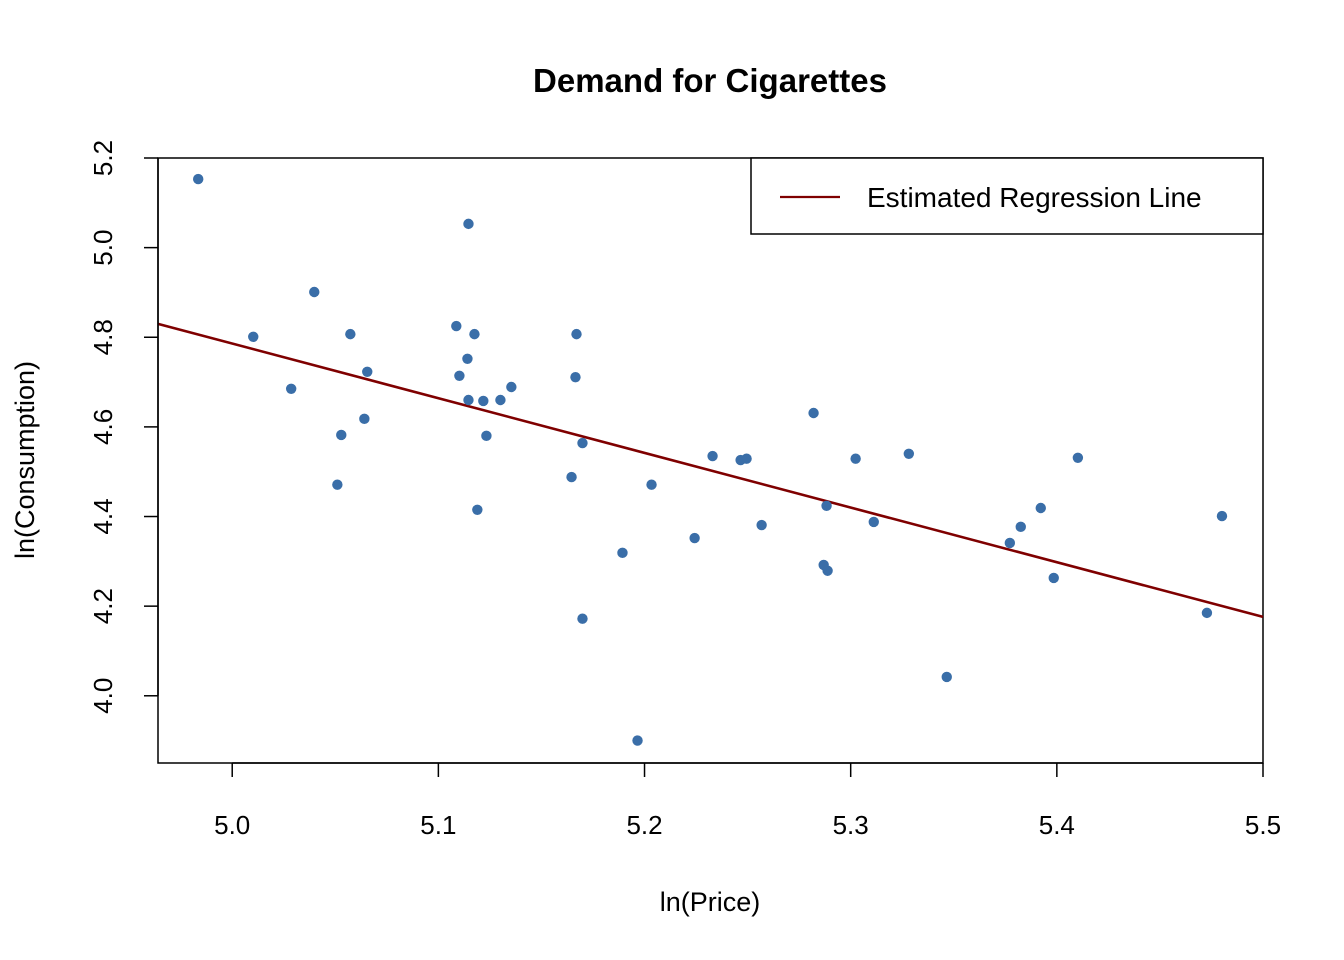 The height and width of the screenshot is (960, 1344). Describe the element at coordinates (25, 460) in the screenshot. I see `y-axis-label: ln(Consumption)` at that location.